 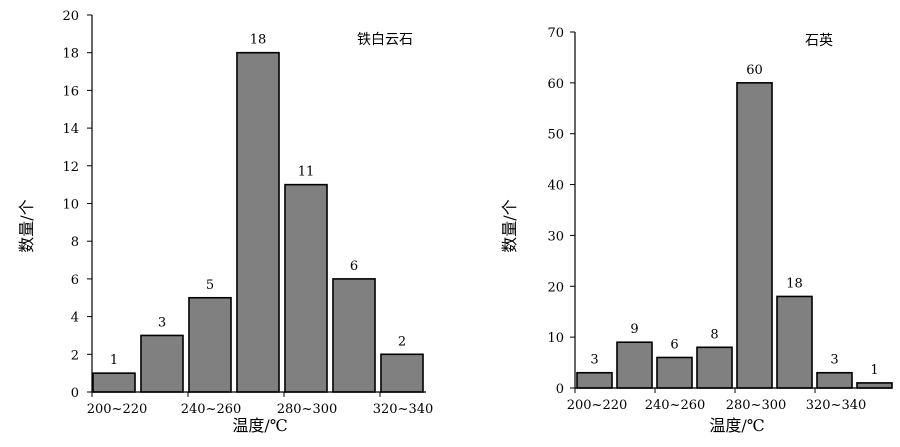 I want to click on data-label: 5, so click(x=210, y=285).